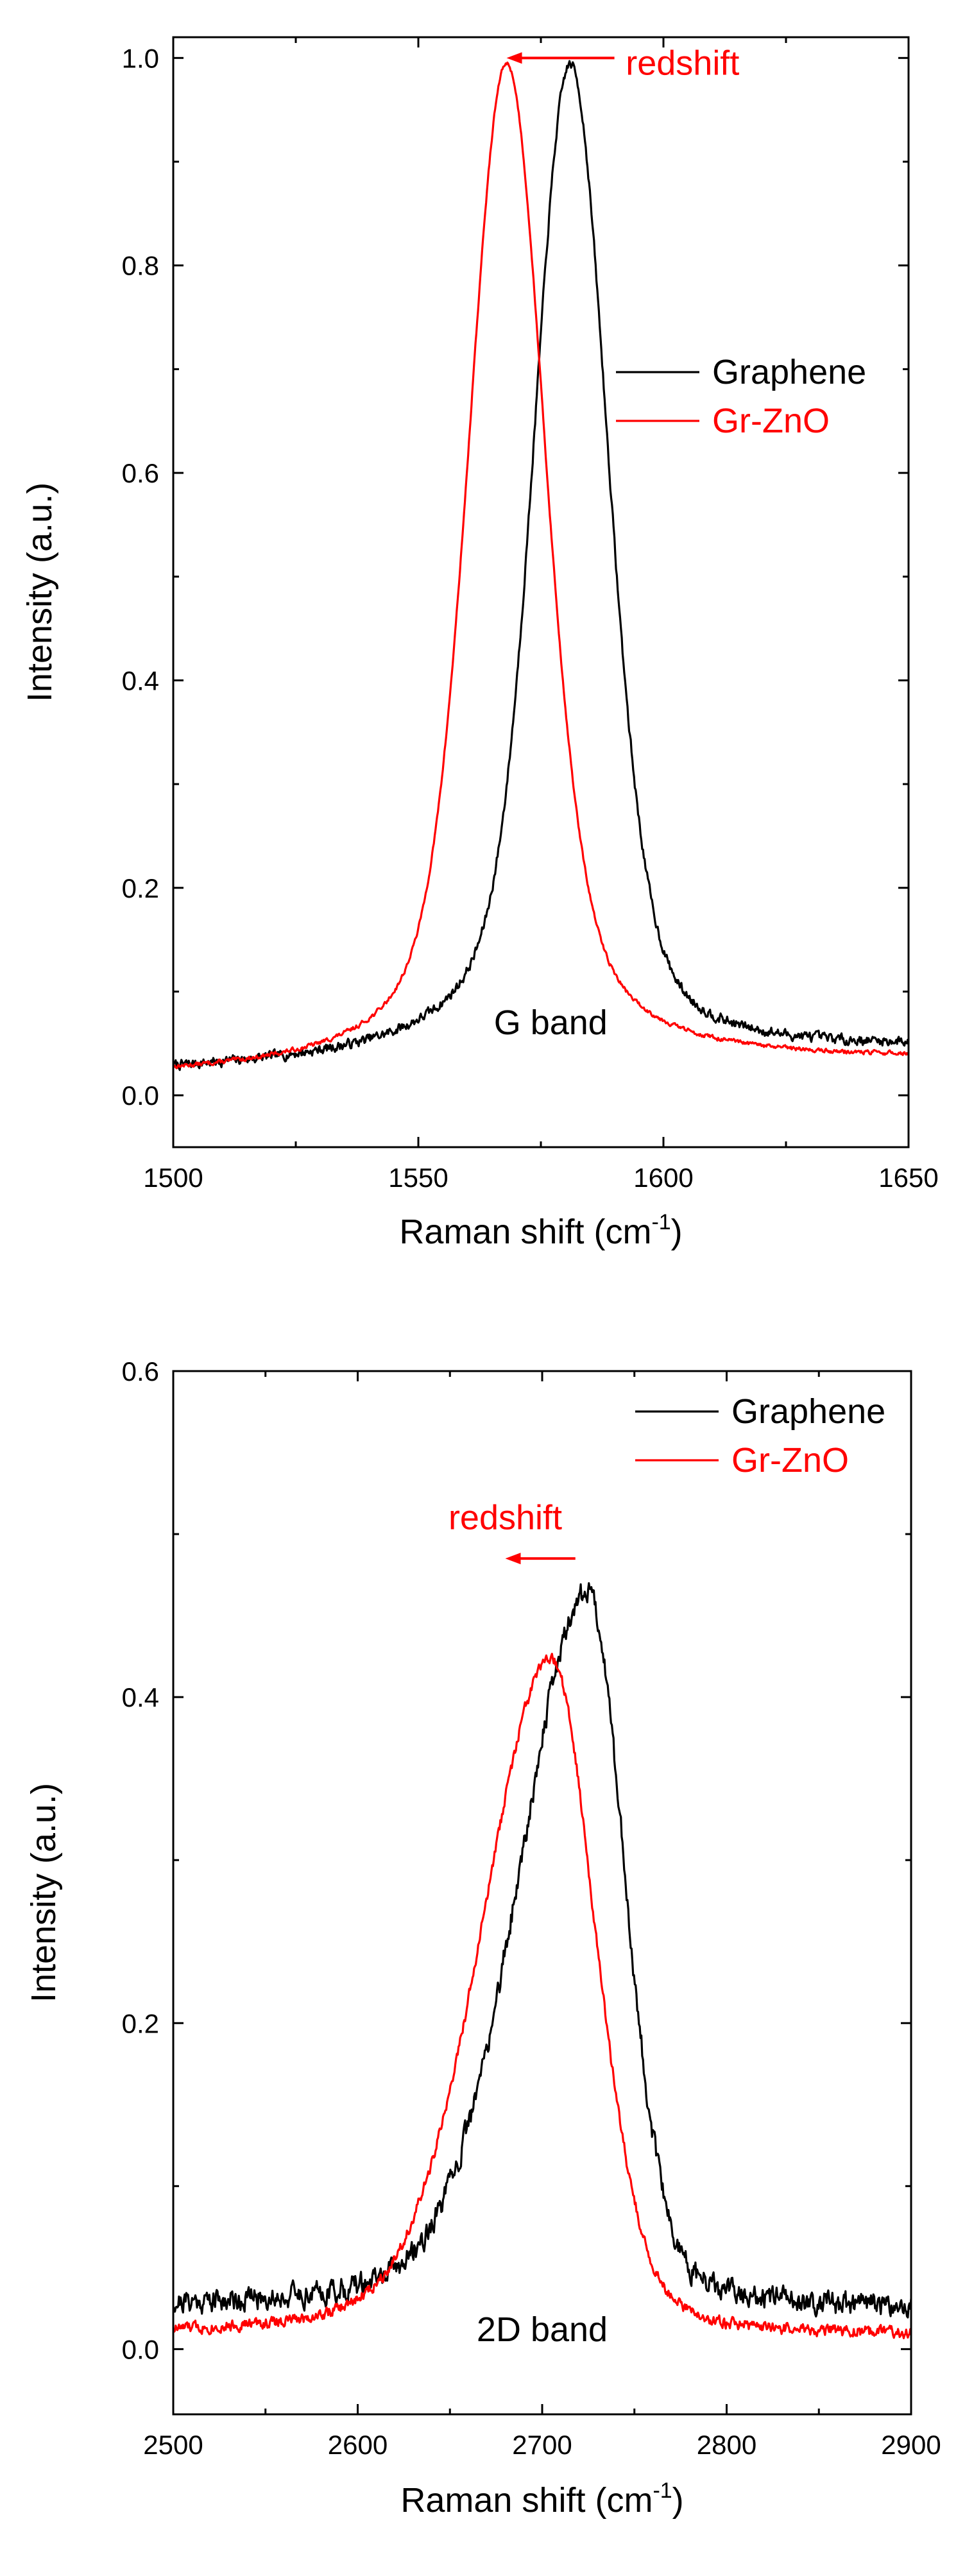 This screenshot has width=965, height=2576. I want to click on x-tick-label: 2700, so click(542, 2445).